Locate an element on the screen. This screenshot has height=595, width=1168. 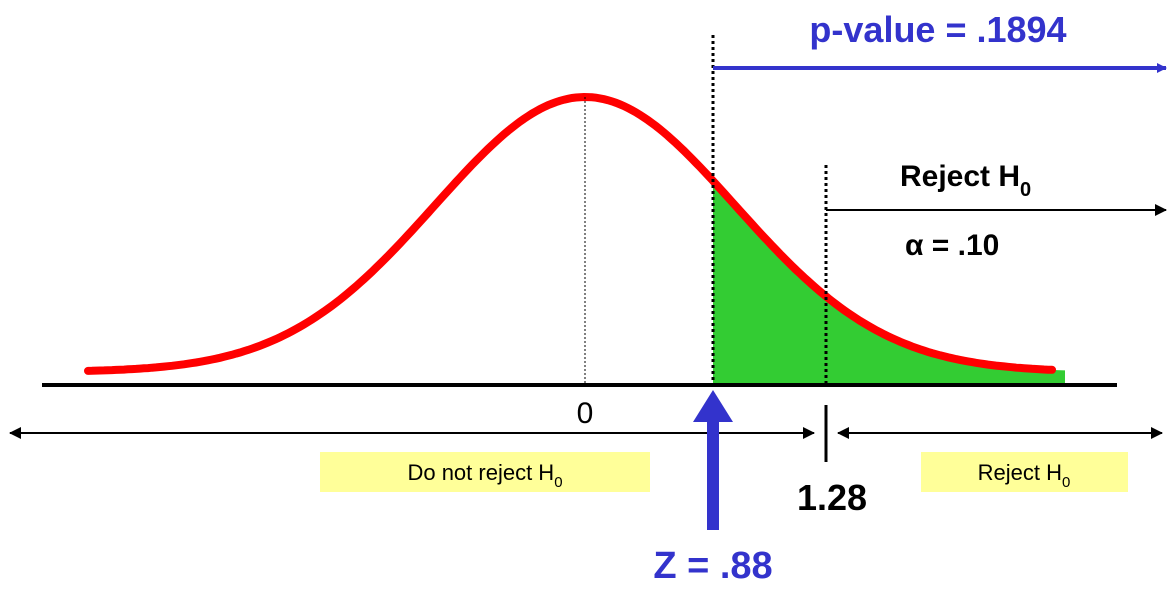
reject-box-subscript: 0 is located at coordinates (1066, 482).